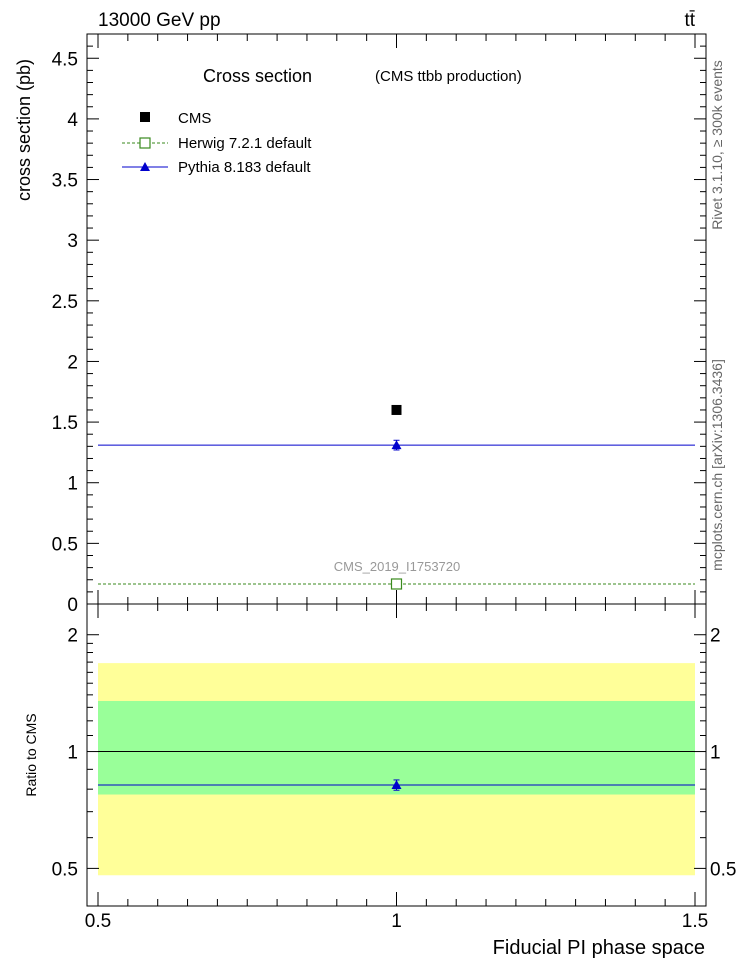 This screenshot has height=972, width=746. What do you see at coordinates (65, 423) in the screenshot?
I see `y-tick-label: 1.5` at bounding box center [65, 423].